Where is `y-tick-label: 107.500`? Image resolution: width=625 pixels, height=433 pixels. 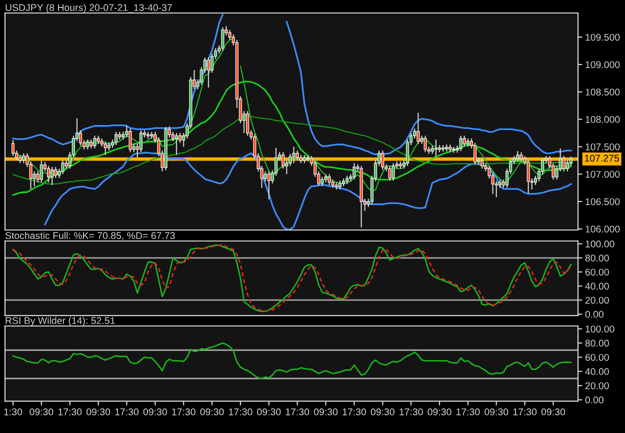 y-tick-label: 107.500 is located at coordinates (603, 146).